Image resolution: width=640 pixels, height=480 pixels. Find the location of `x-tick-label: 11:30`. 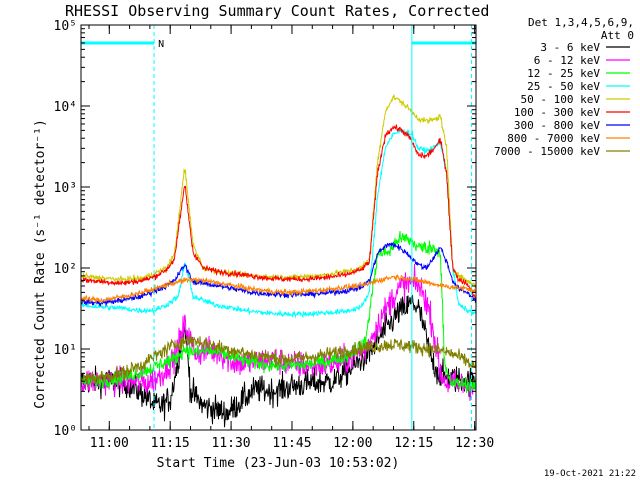

x-tick-label: 11:30 is located at coordinates (231, 443).